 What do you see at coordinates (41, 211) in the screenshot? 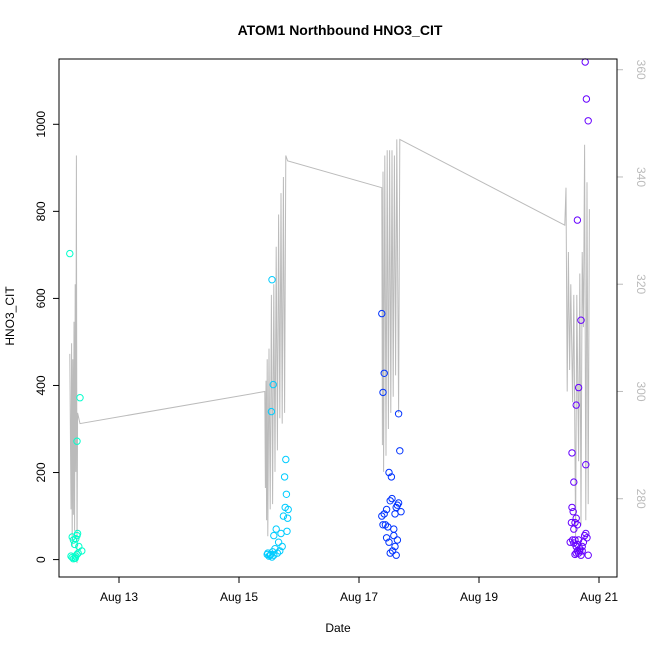
I see `y-tick-label: 800` at bounding box center [41, 211].